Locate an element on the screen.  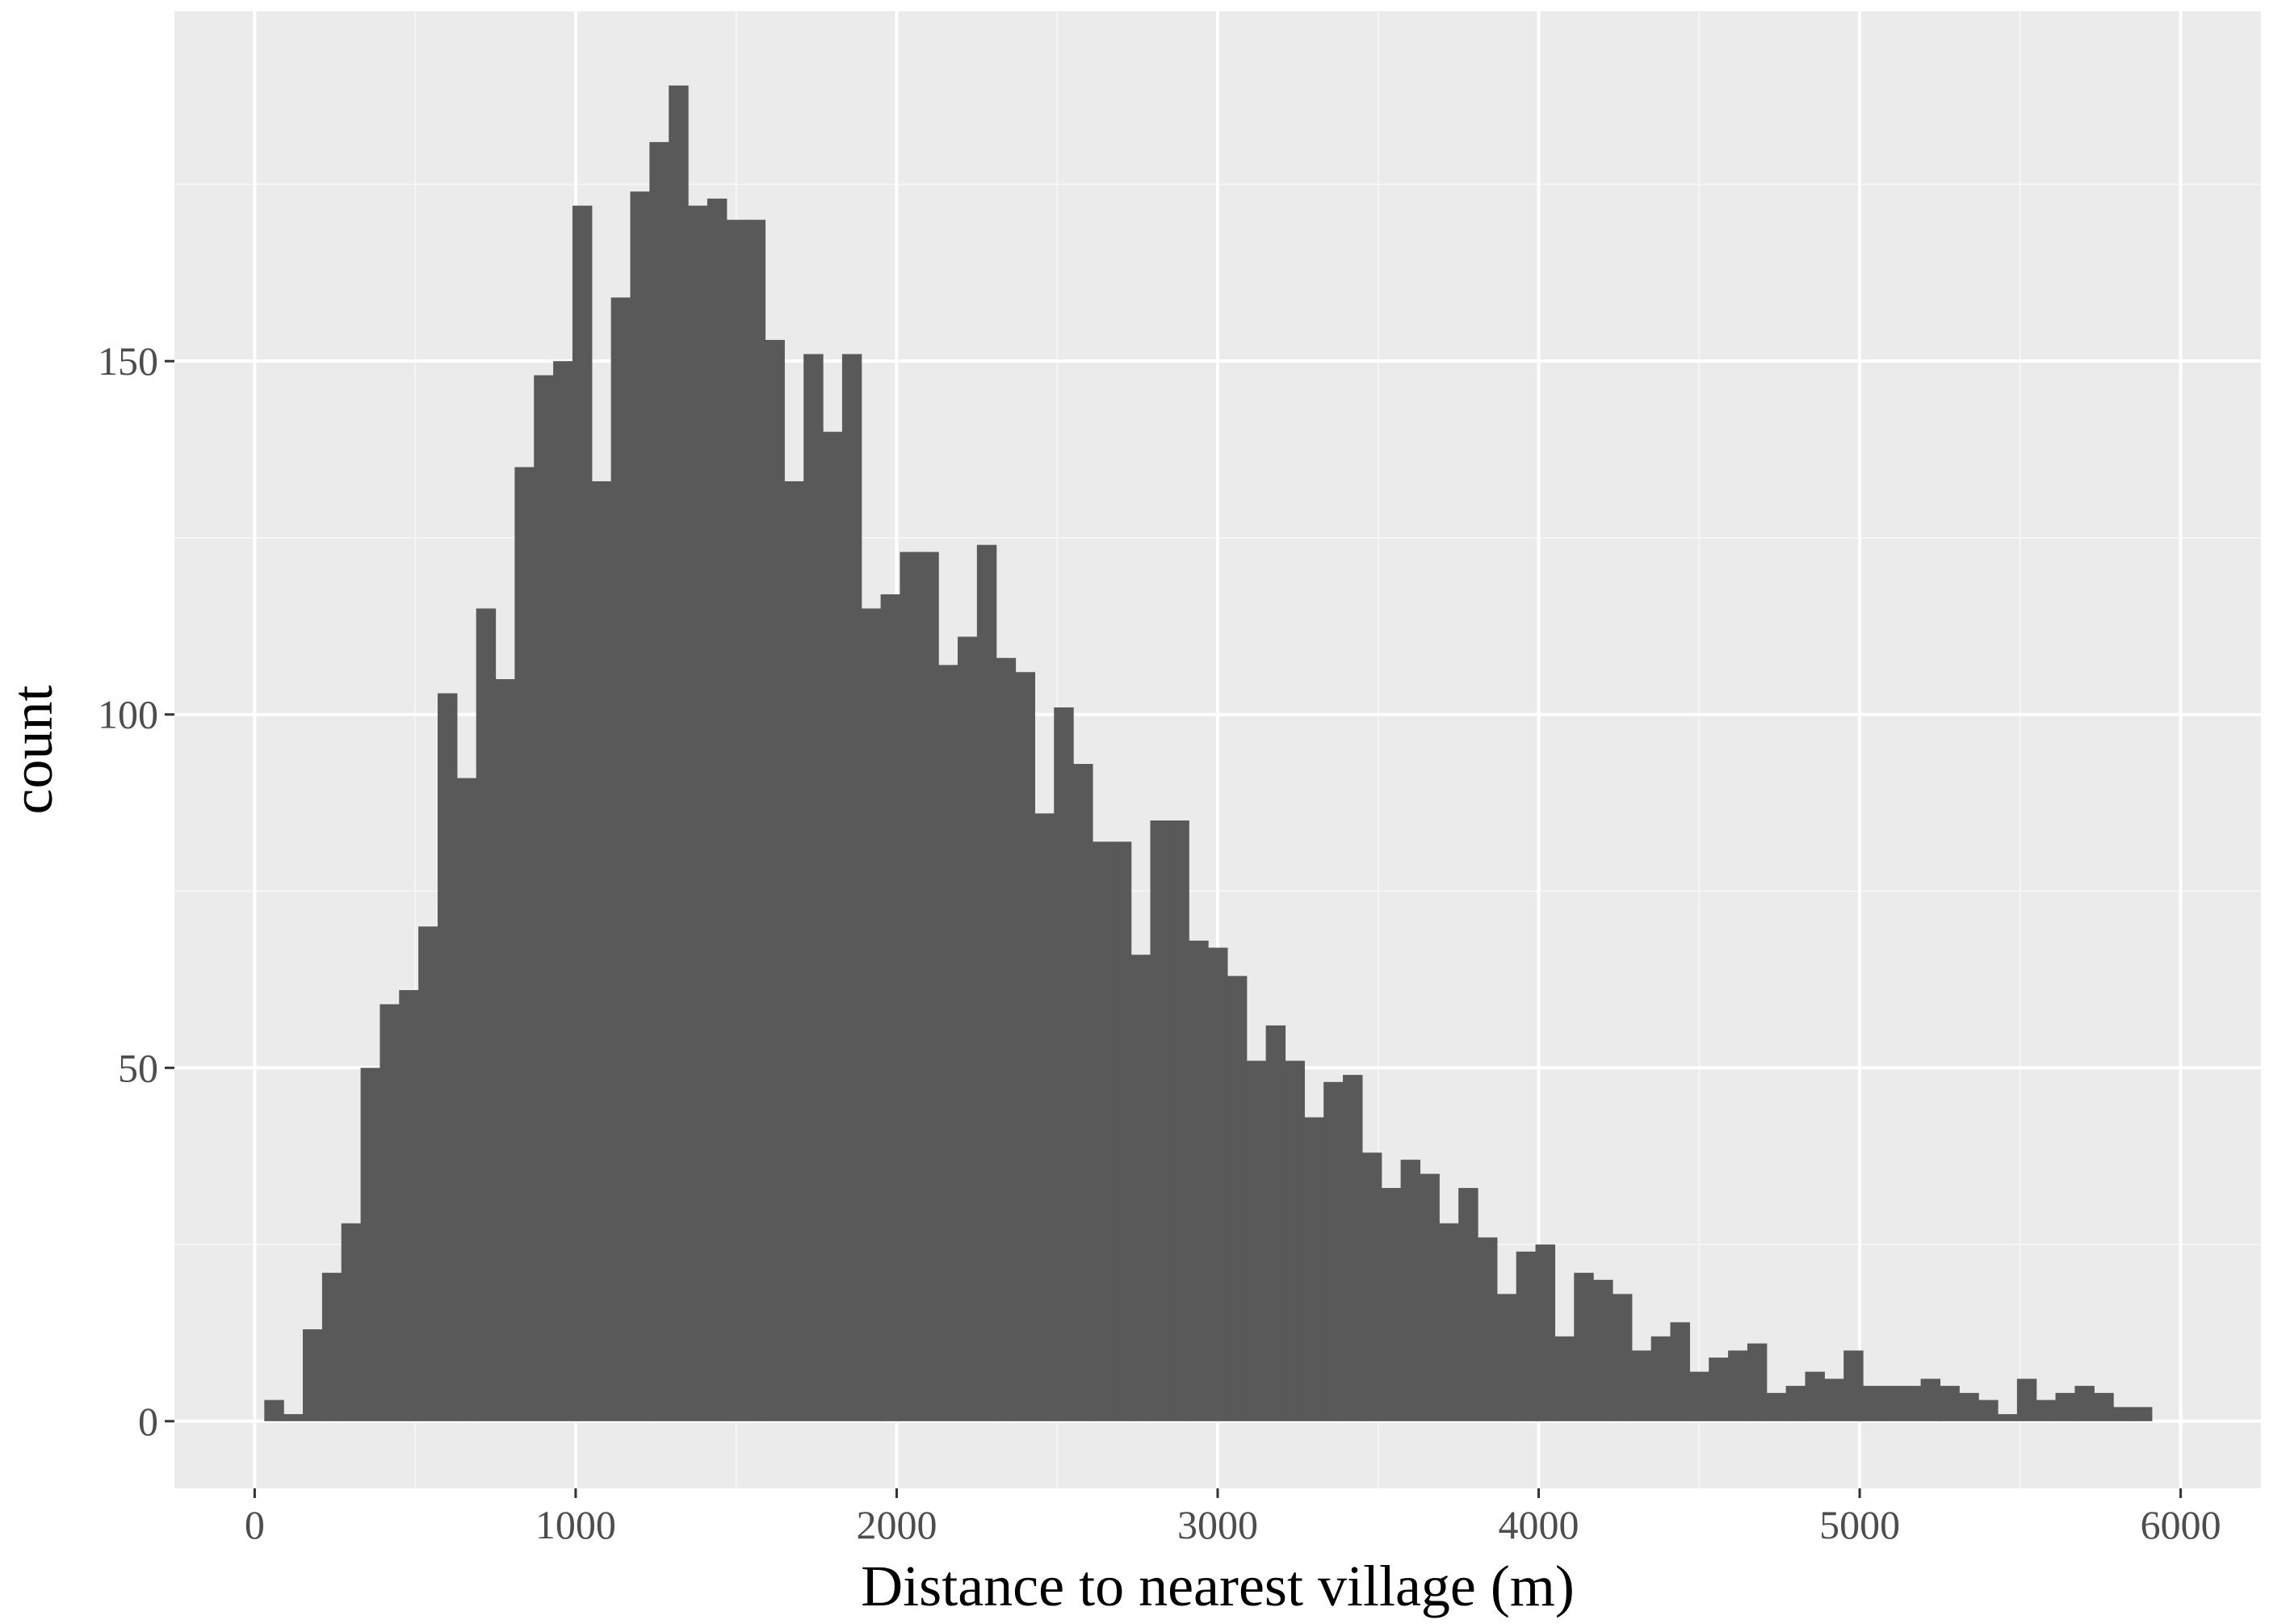
x-tick-label: 5000 is located at coordinates (1859, 1524).